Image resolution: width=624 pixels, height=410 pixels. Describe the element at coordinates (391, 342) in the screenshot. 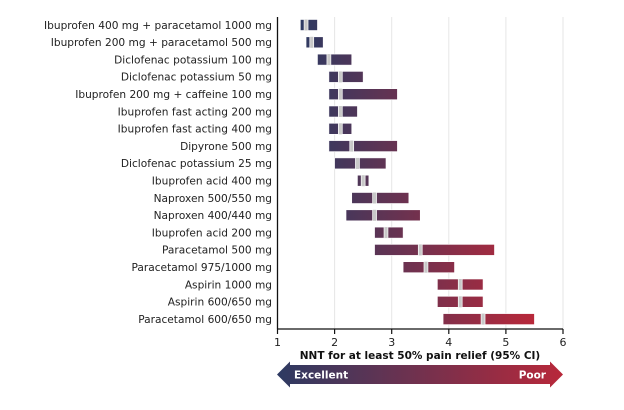

I see `x-tick-label: 3` at that location.